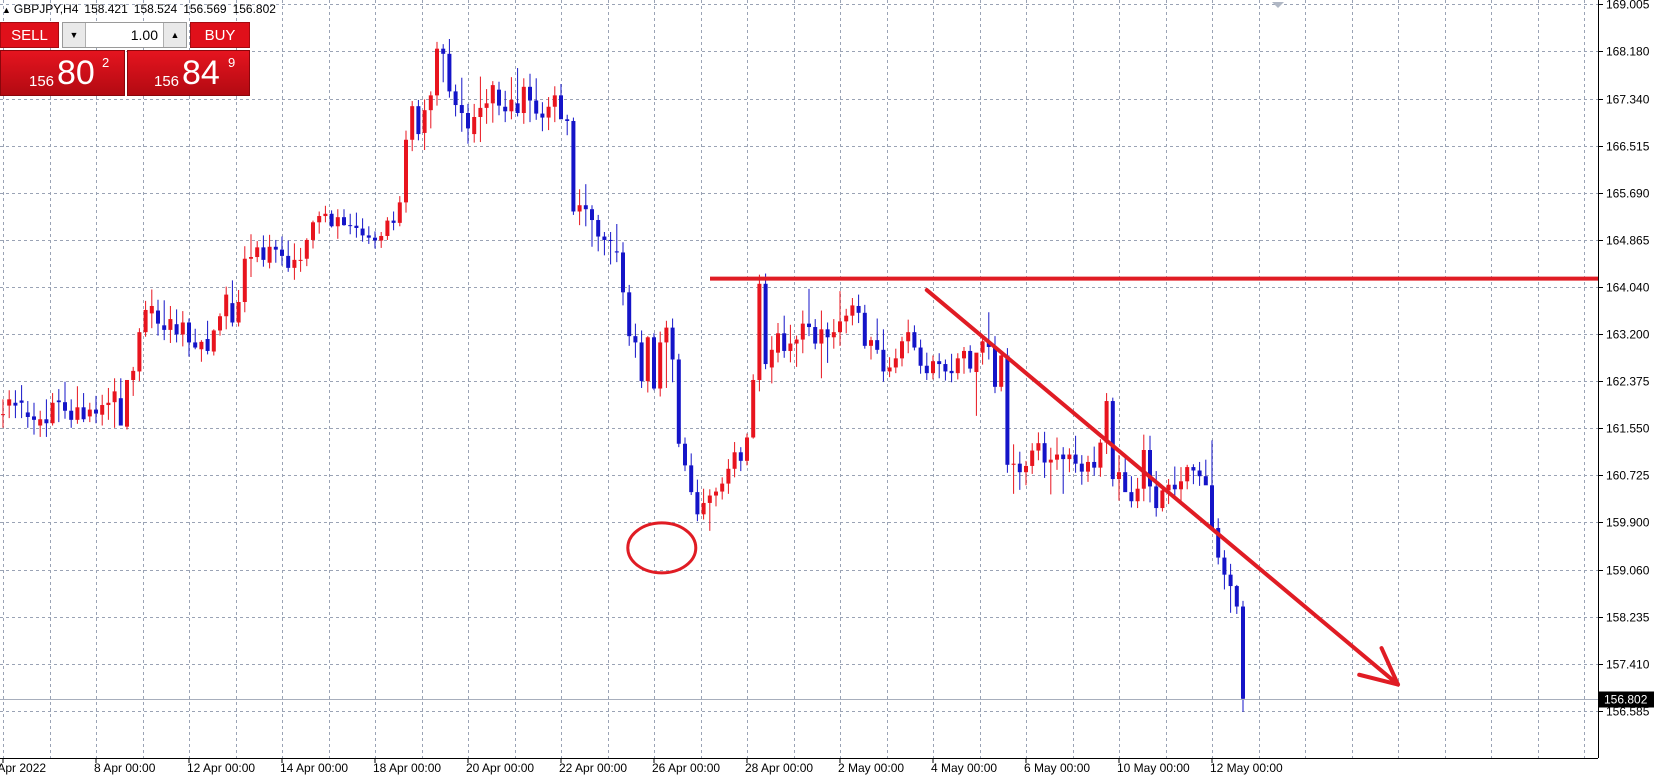 This screenshot has width=1665, height=778. What do you see at coordinates (144, 35) in the screenshot?
I see `lot-size-value: 1.00` at bounding box center [144, 35].